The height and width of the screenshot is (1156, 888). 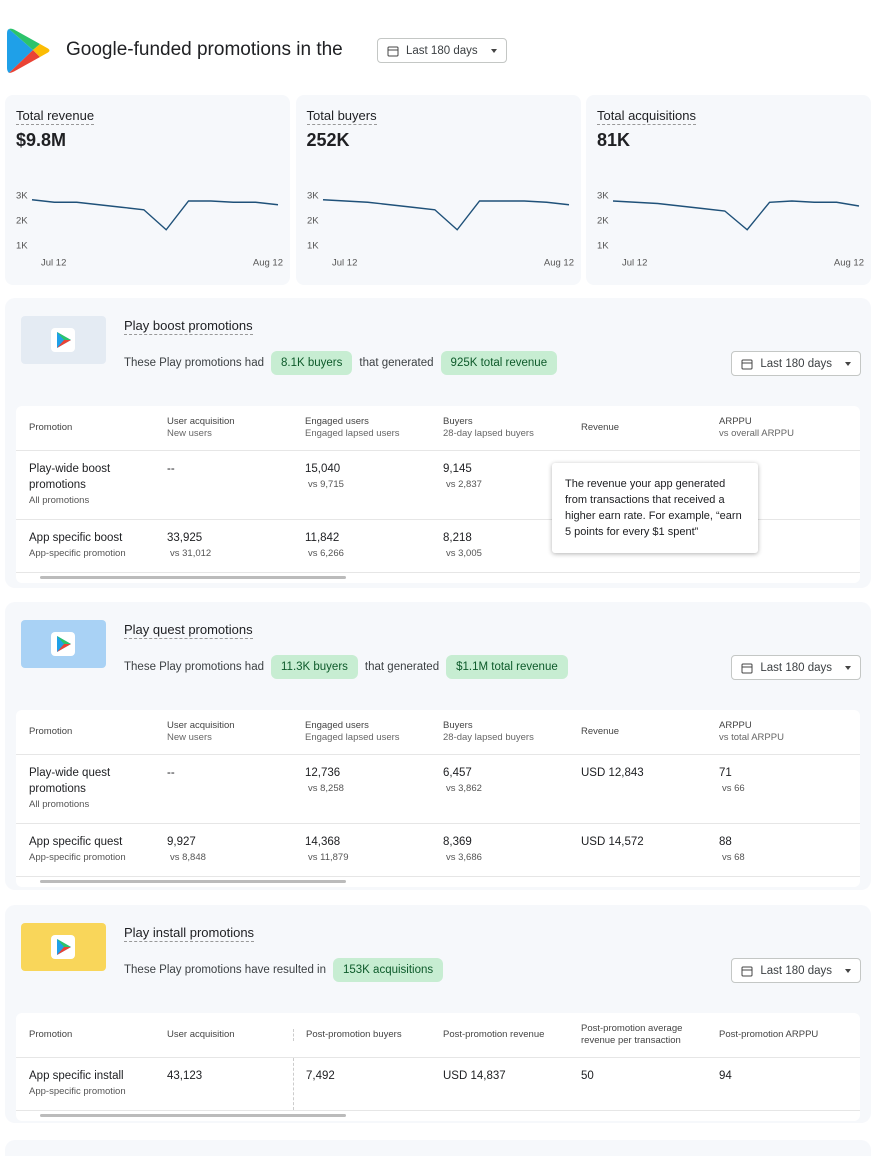 What do you see at coordinates (236, 546) in the screenshot?
I see `table-cell: 33,925 vs 31,012` at bounding box center [236, 546].